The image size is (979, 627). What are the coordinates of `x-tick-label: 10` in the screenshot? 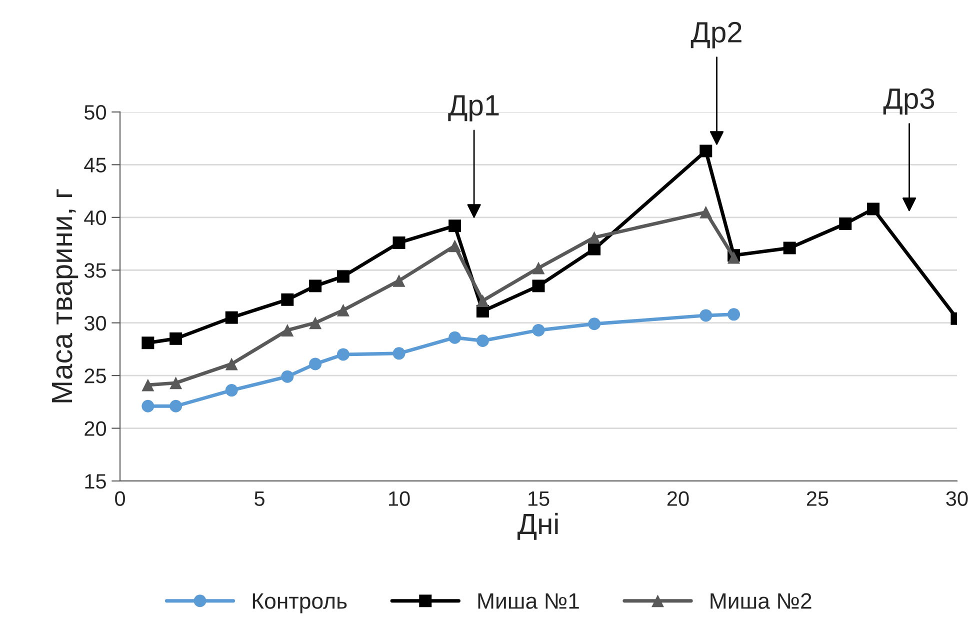 It's located at (399, 498).